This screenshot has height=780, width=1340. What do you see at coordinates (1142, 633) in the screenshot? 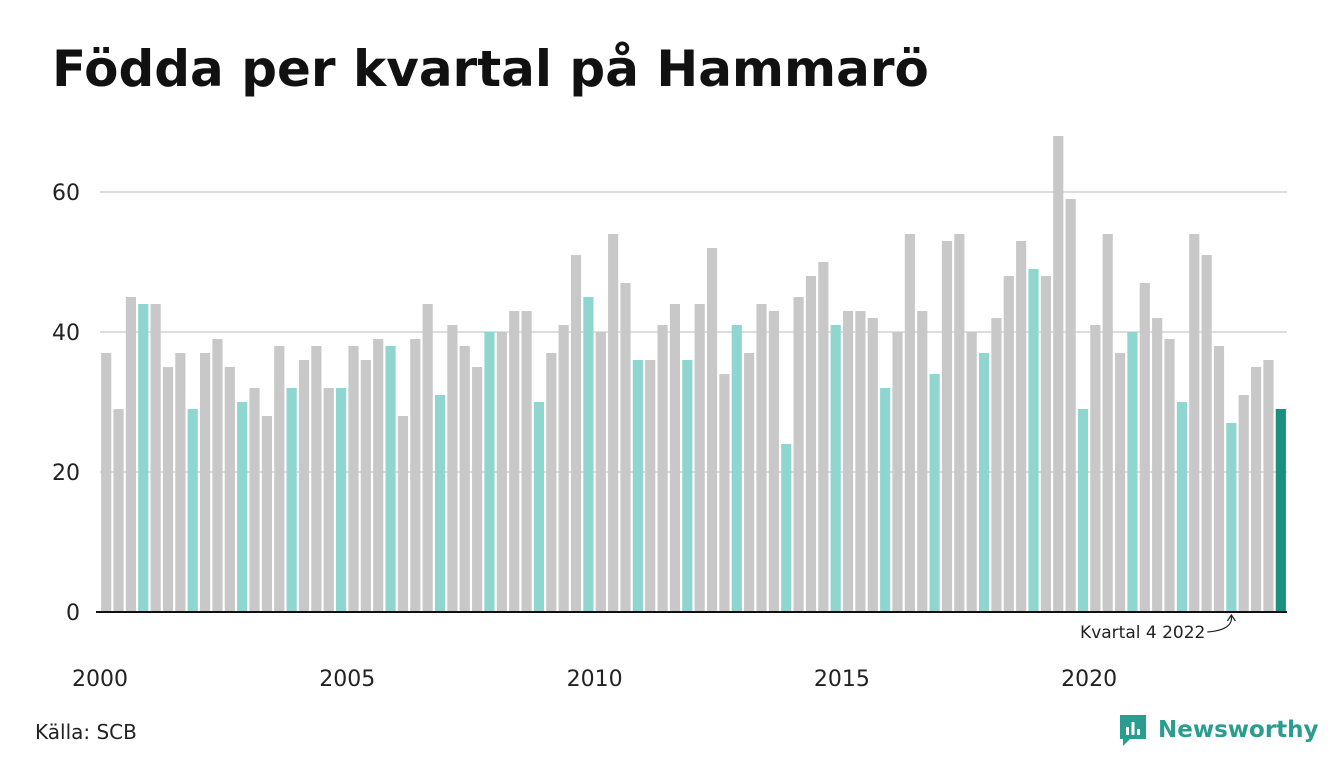
I see `annotation-label: Kvartal 4 2022` at bounding box center [1142, 633].